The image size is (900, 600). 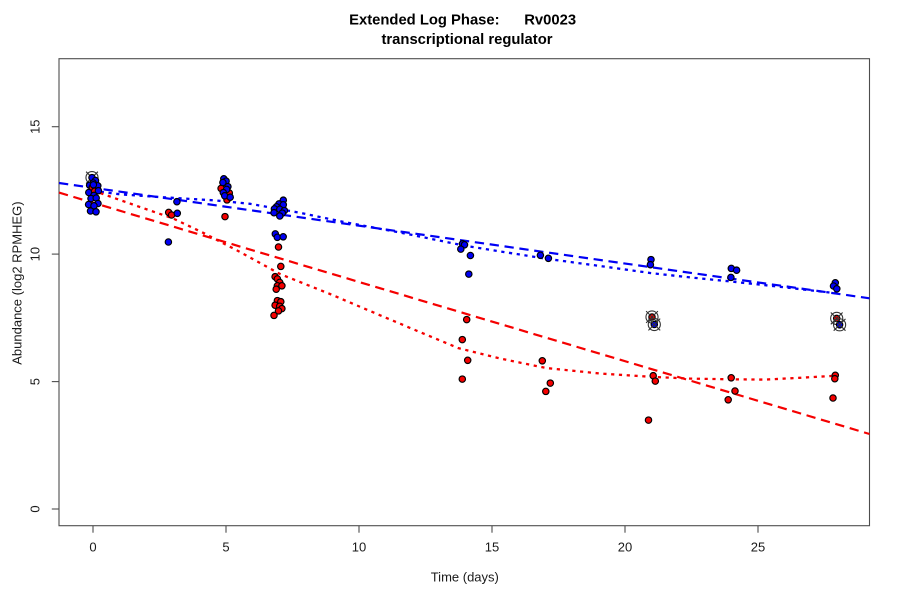 I want to click on svg-text:Extended Log Phase: Rv002: Extended Log Phase: Rv0023, so click(x=462, y=21).